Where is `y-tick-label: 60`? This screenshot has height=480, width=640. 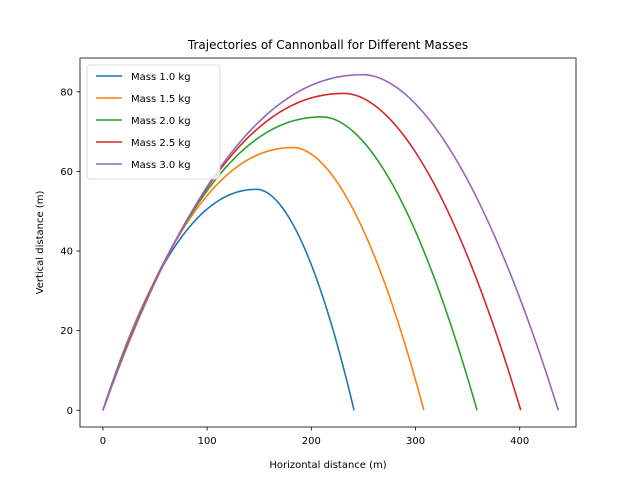 y-tick-label: 60 is located at coordinates (66, 172).